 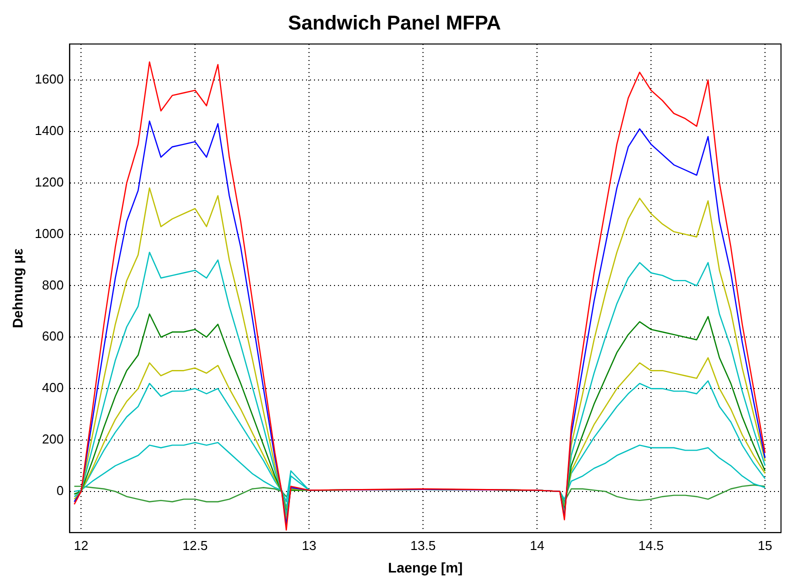 What do you see at coordinates (60, 490) in the screenshot?
I see `y-tick-label: 0` at bounding box center [60, 490].